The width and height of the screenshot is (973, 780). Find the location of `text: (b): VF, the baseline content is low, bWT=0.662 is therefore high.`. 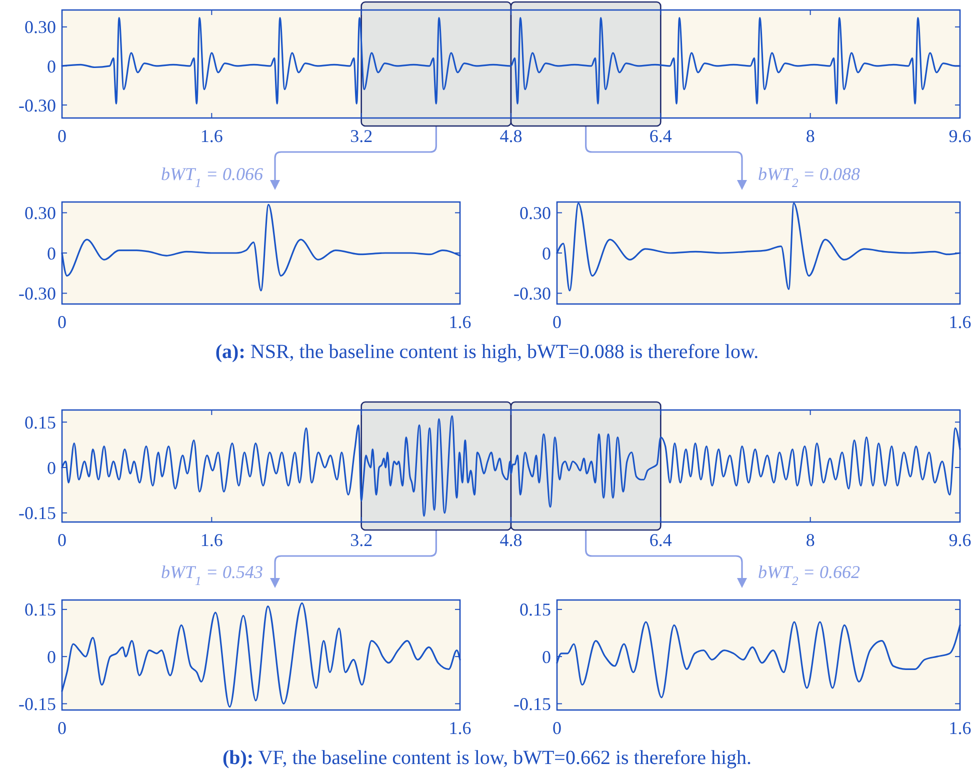

text: (b): VF, the baseline content is low, bWT=0.662 is therefore high. is located at coordinates (487, 758).